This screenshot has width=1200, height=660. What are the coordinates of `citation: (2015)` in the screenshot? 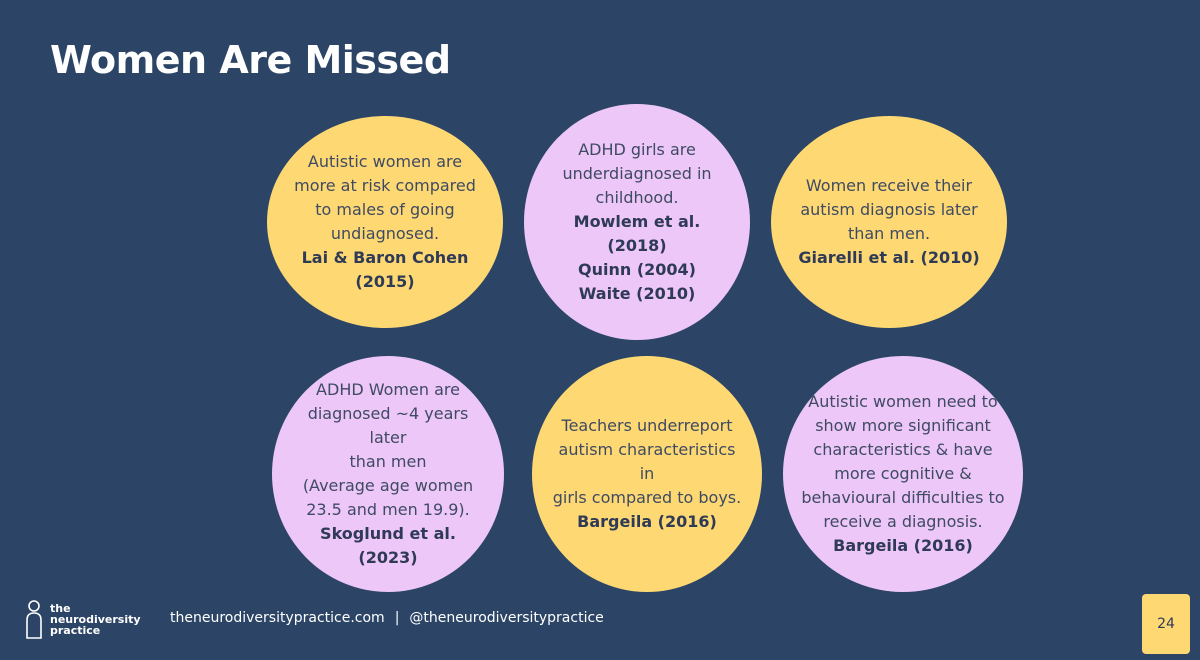 It's located at (385, 281).